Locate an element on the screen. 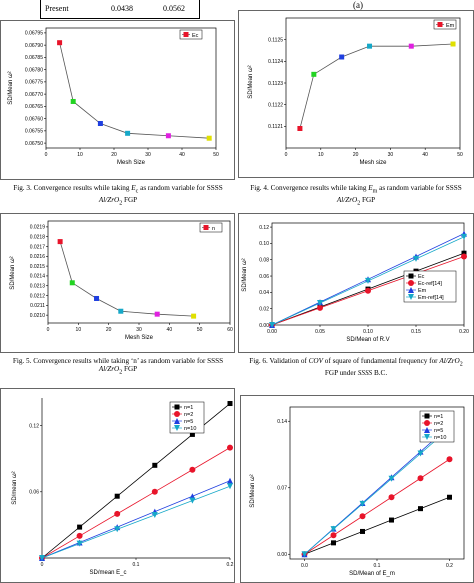 This screenshot has height=583, width=474. caption-material: Al/ZrO is located at coordinates (109, 199).